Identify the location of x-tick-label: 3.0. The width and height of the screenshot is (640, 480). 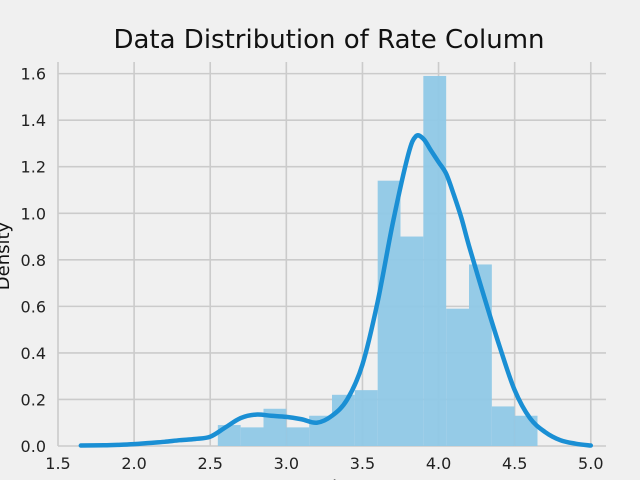
(286, 463).